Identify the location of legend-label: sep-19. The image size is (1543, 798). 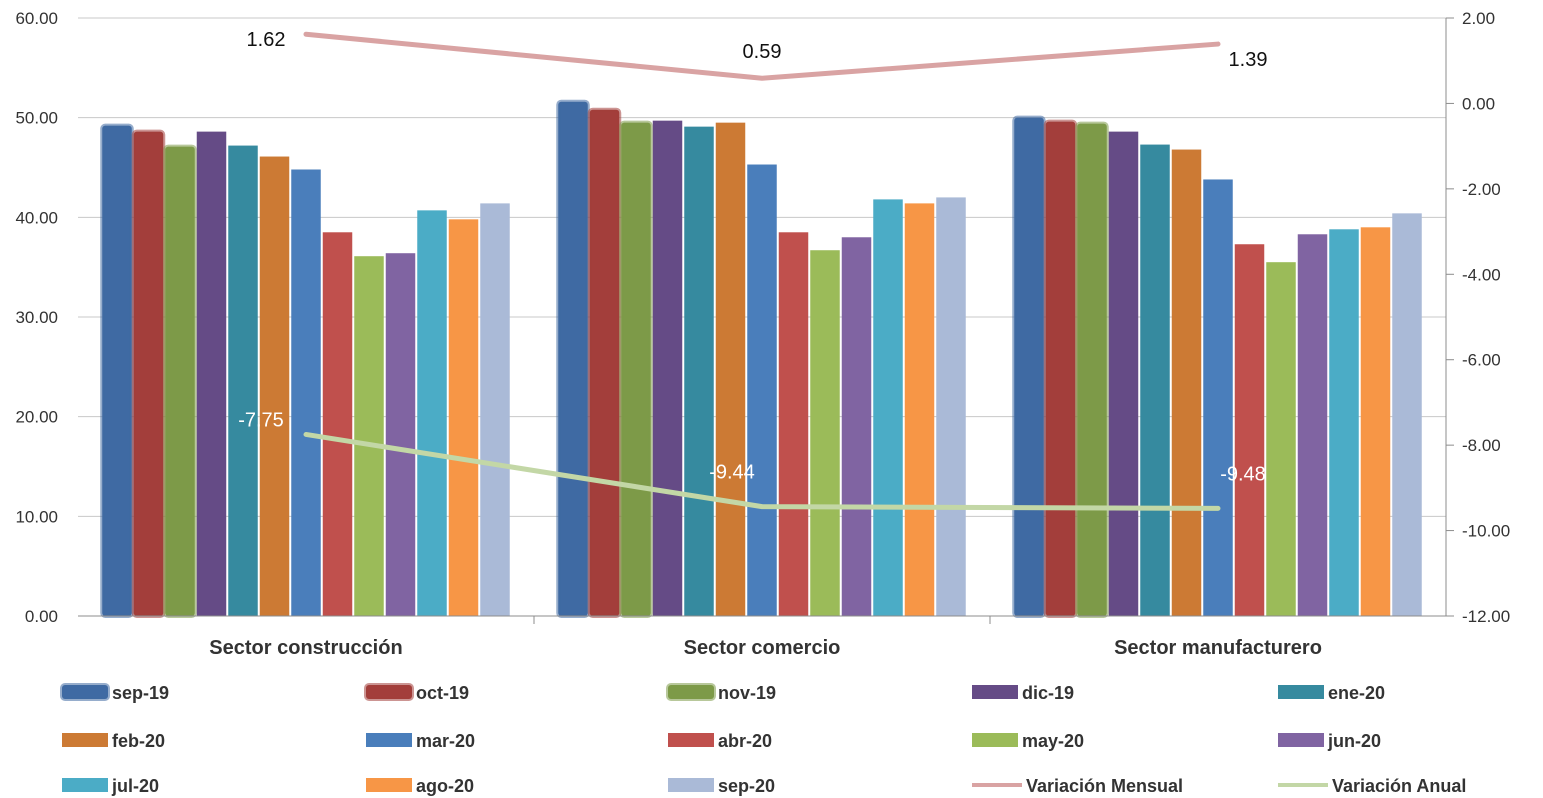
(140, 693).